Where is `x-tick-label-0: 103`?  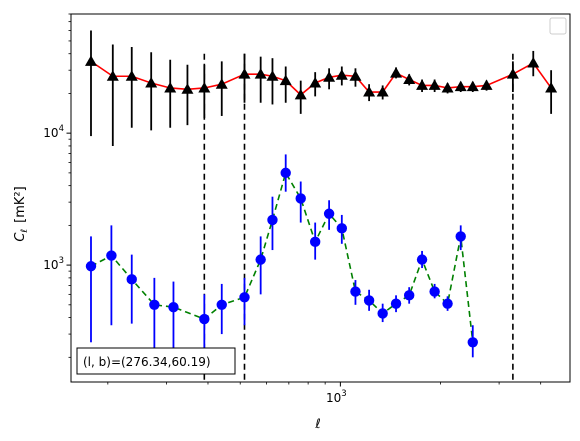
x-tick-label-0: 103 is located at coordinates (336, 397).